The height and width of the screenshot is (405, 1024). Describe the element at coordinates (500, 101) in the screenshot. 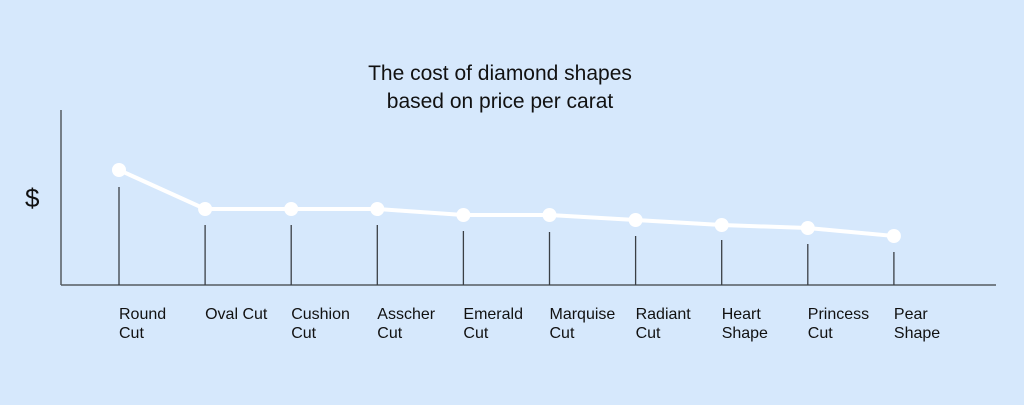

I see `chart-title-line-2: based on price per carat` at that location.